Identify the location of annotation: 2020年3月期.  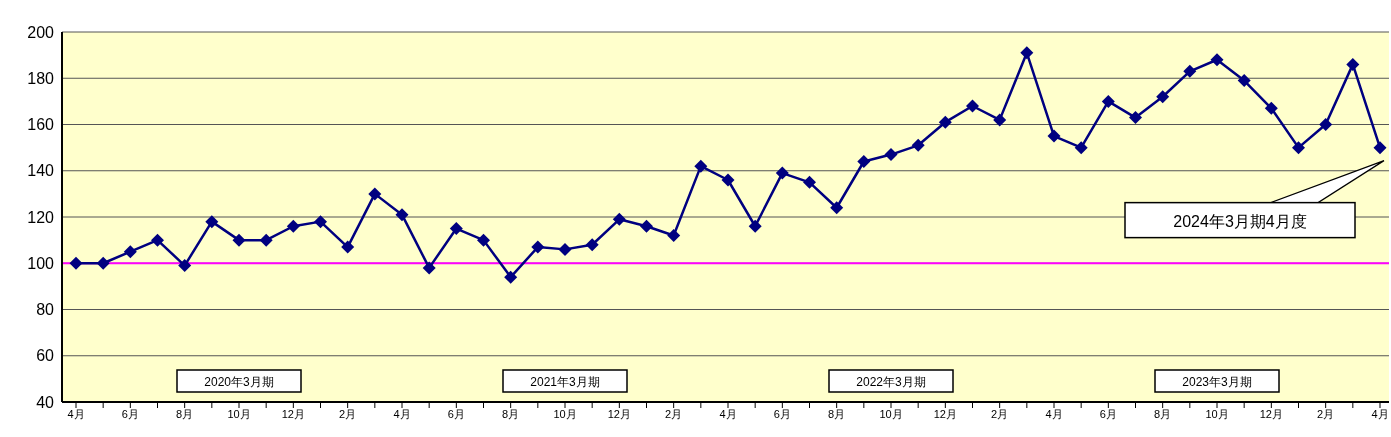
(239, 382).